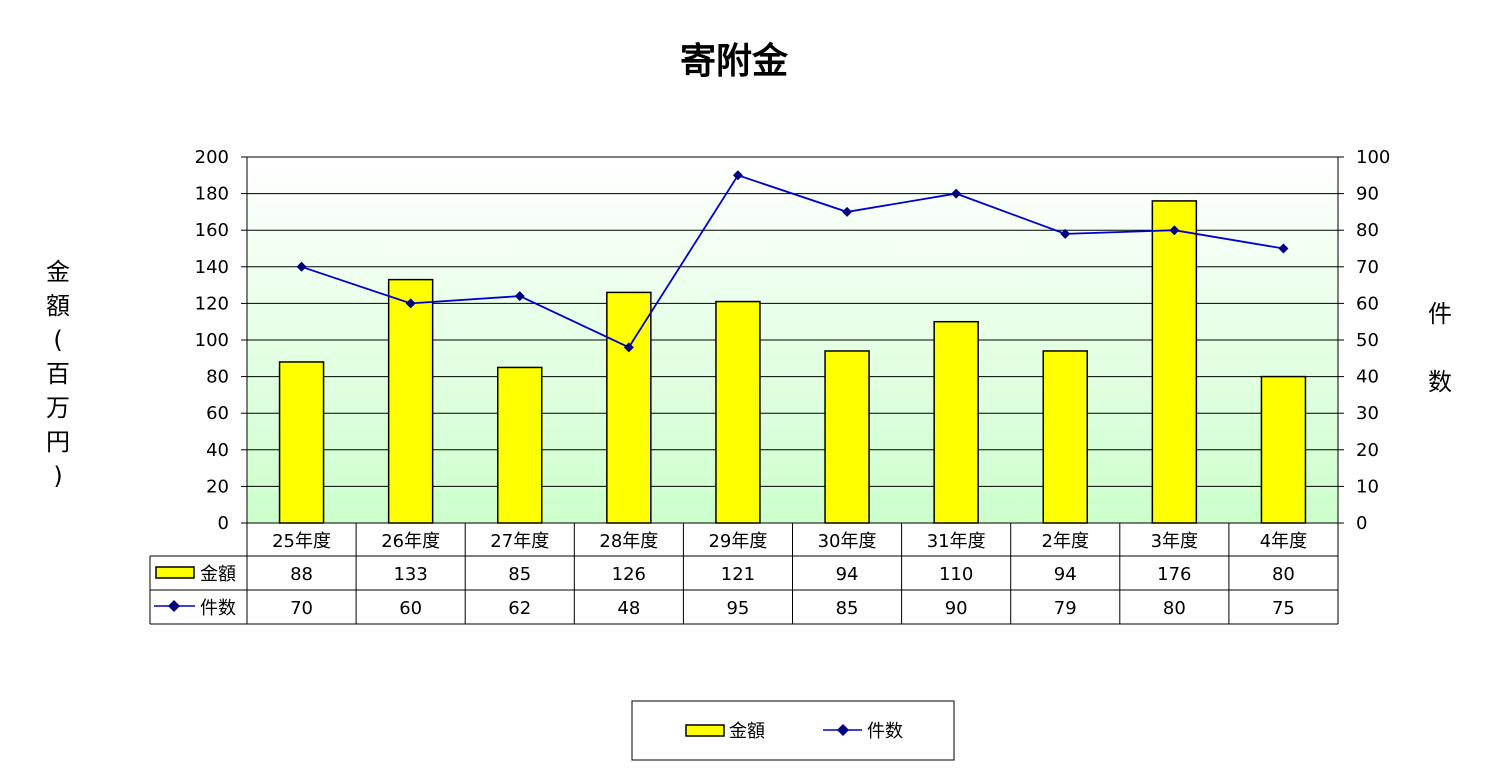  Describe the element at coordinates (956, 608) in the screenshot. I see `table-cell-line-value: 90` at that location.